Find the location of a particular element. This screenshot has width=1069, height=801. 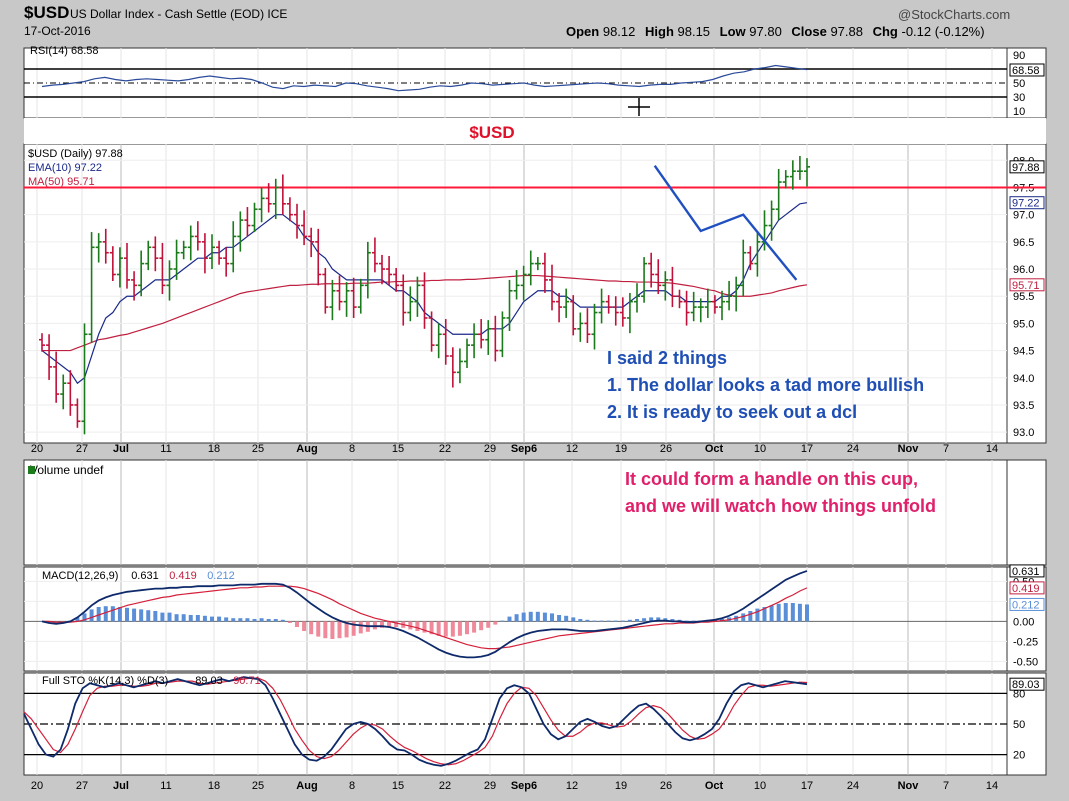

macd-legend-1: 0.631 is located at coordinates (145, 576).